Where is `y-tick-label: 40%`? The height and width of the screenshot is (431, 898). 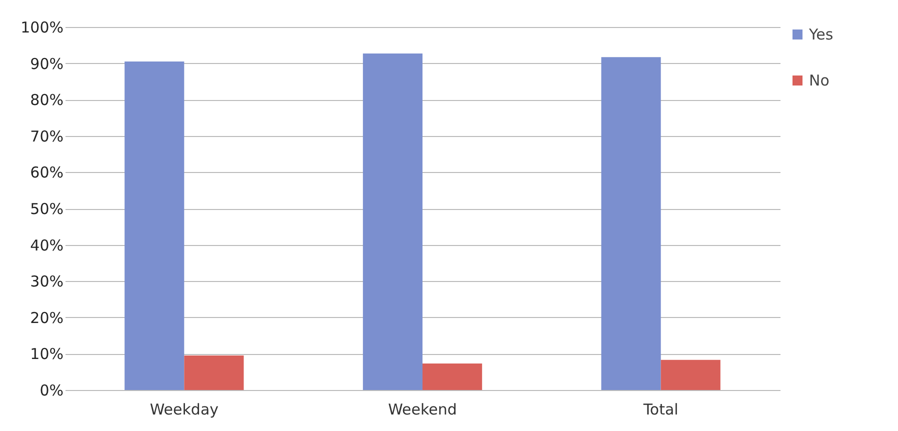 y-tick-label: 40% is located at coordinates (47, 245).